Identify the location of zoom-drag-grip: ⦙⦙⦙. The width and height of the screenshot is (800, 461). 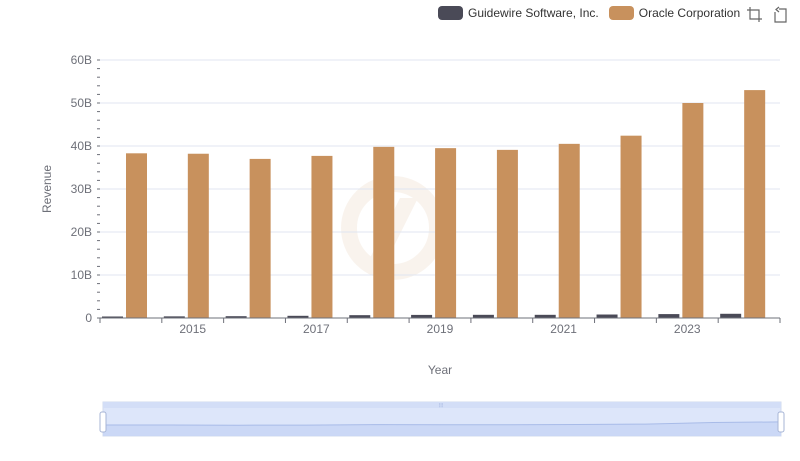
(441, 405).